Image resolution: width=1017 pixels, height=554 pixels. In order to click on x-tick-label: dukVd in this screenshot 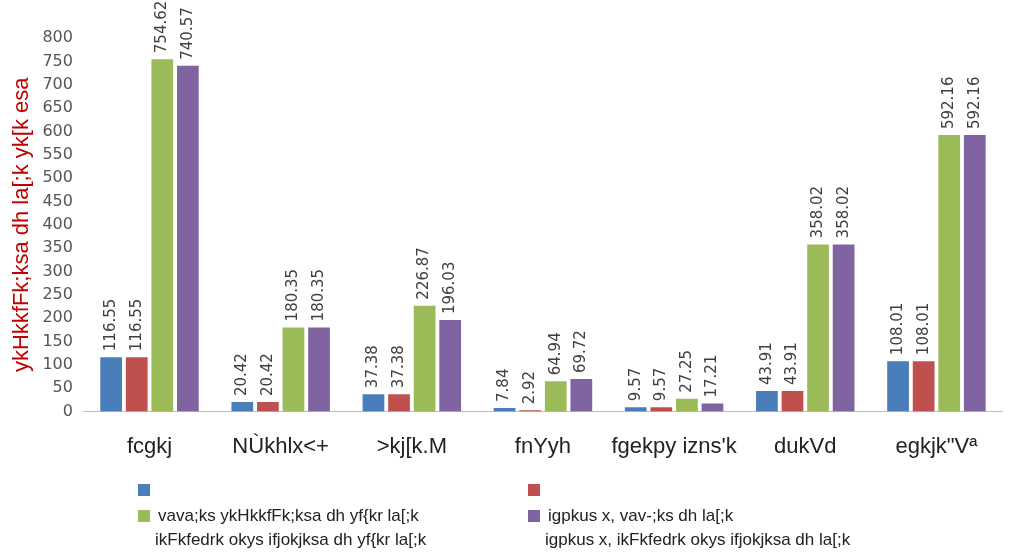, I will do `click(805, 445)`.